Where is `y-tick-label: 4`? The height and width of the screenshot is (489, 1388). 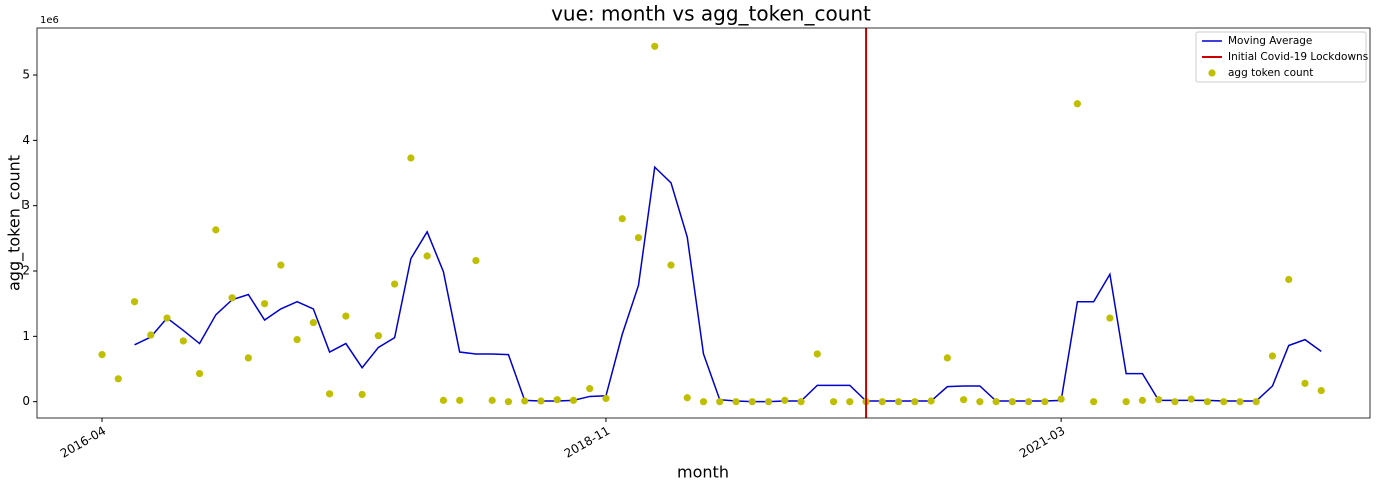 y-tick-label: 4 is located at coordinates (26, 140).